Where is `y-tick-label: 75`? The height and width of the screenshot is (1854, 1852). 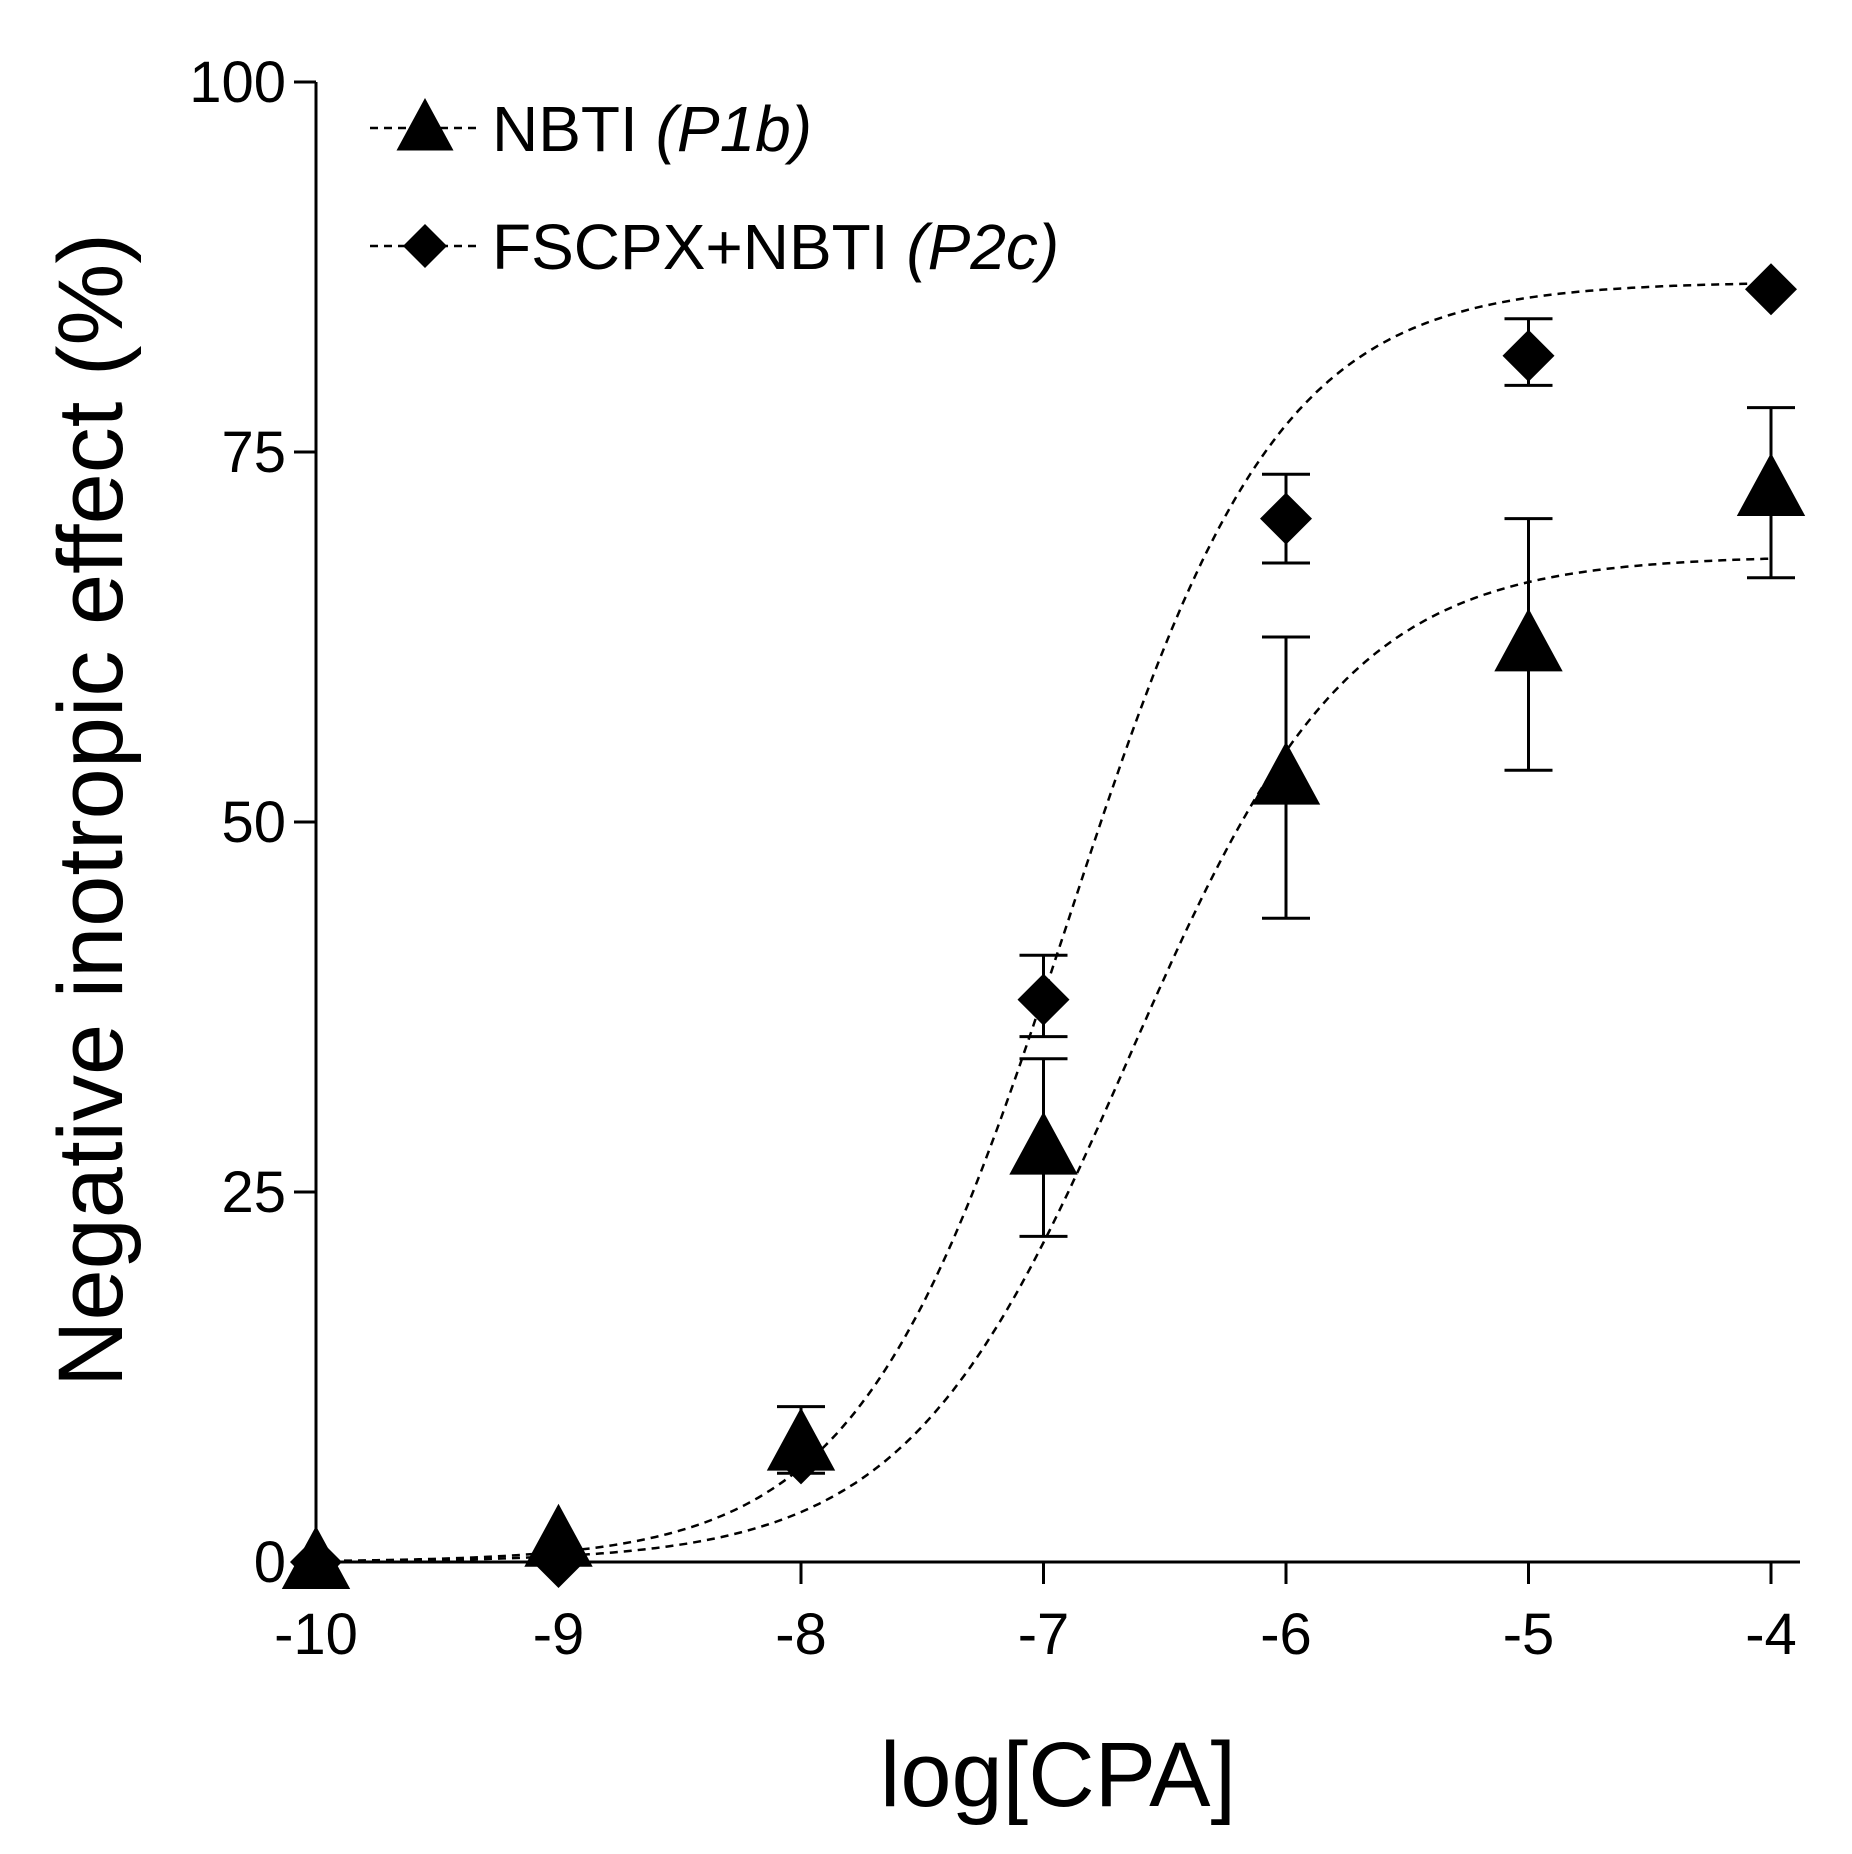 y-tick-label: 75 is located at coordinates (253, 452).